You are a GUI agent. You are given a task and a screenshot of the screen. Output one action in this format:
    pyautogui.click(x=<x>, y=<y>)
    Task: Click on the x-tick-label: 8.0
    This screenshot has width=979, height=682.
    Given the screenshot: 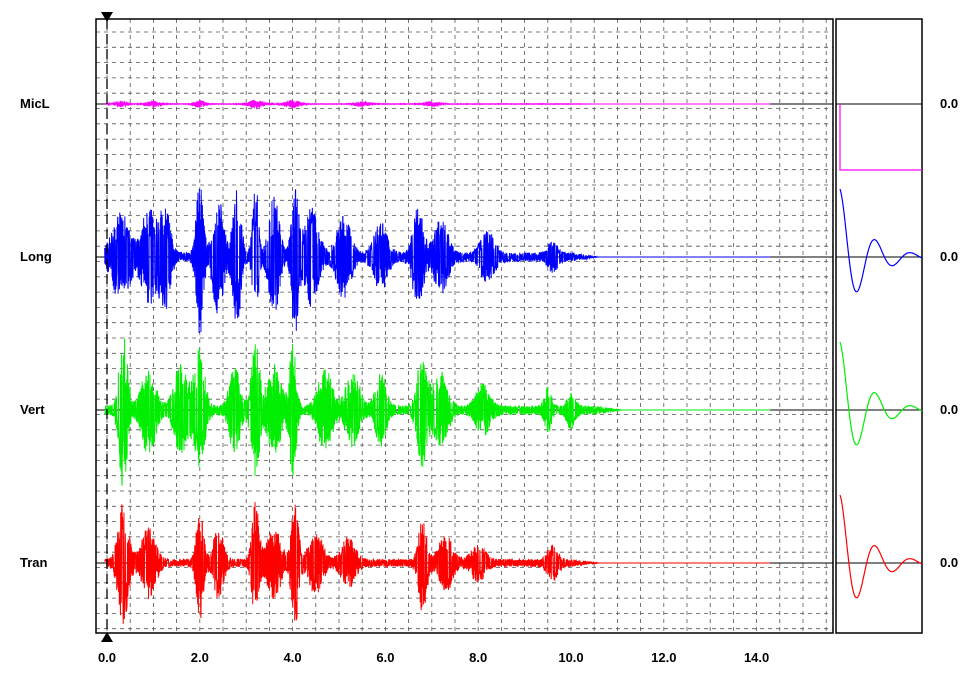 What is the action you would take?
    pyautogui.click(x=478, y=657)
    